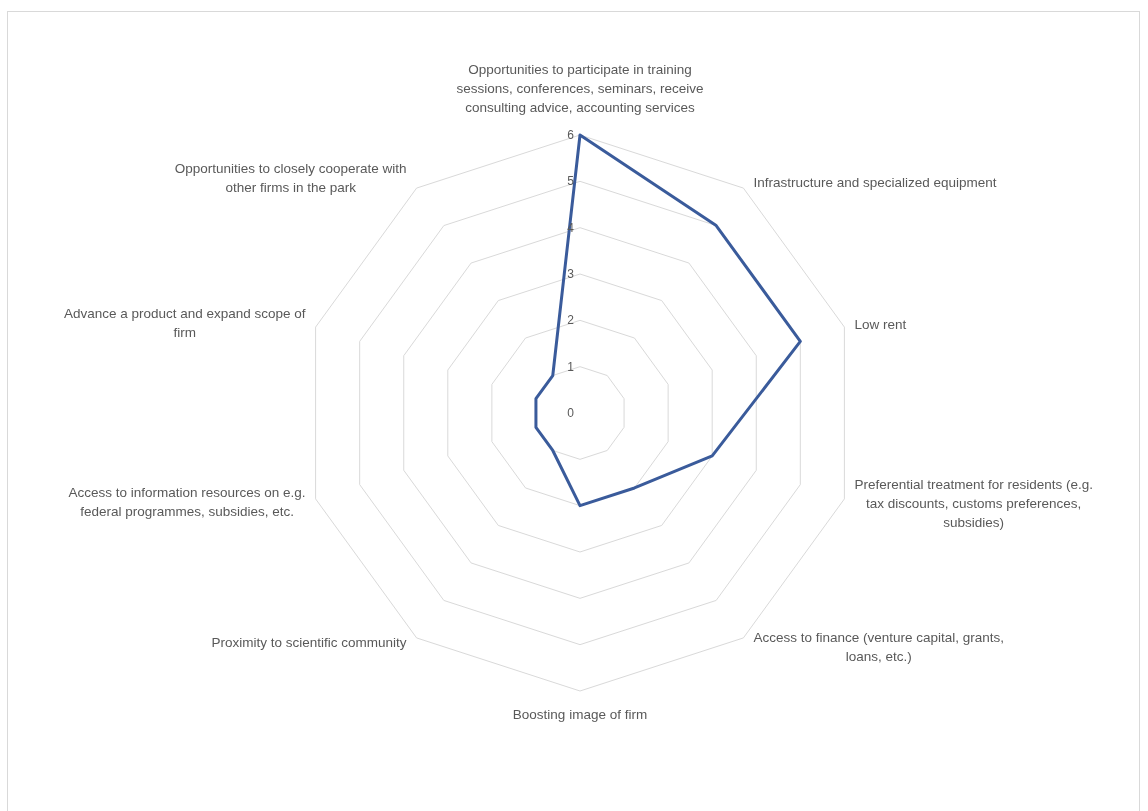  Describe the element at coordinates (875, 183) in the screenshot. I see `spoke-label: Infrastructure and specialized equipment` at that location.